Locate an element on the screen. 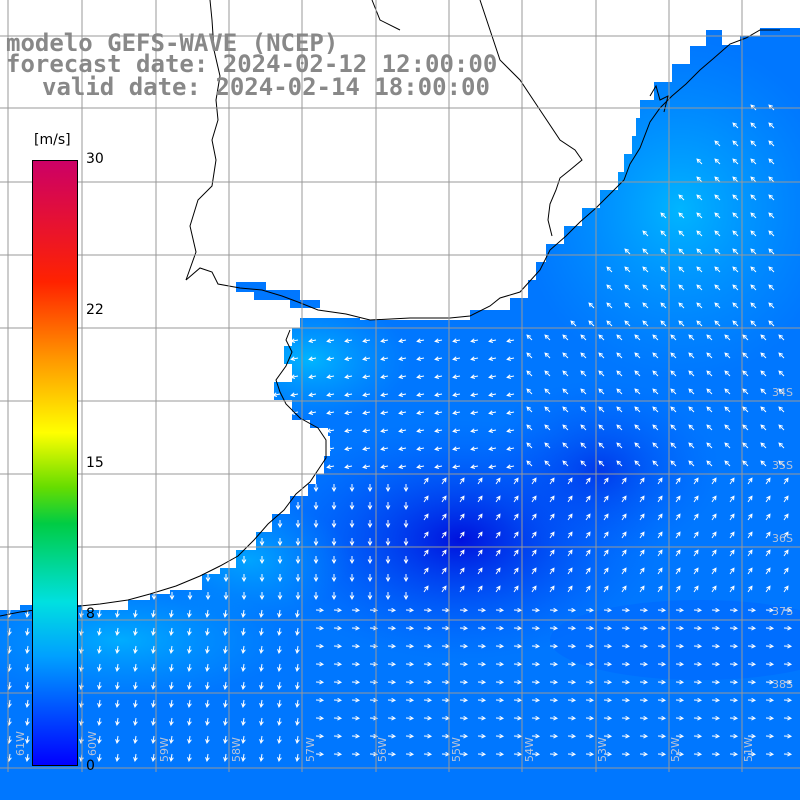  colorbar-tick: 30 is located at coordinates (95, 159).